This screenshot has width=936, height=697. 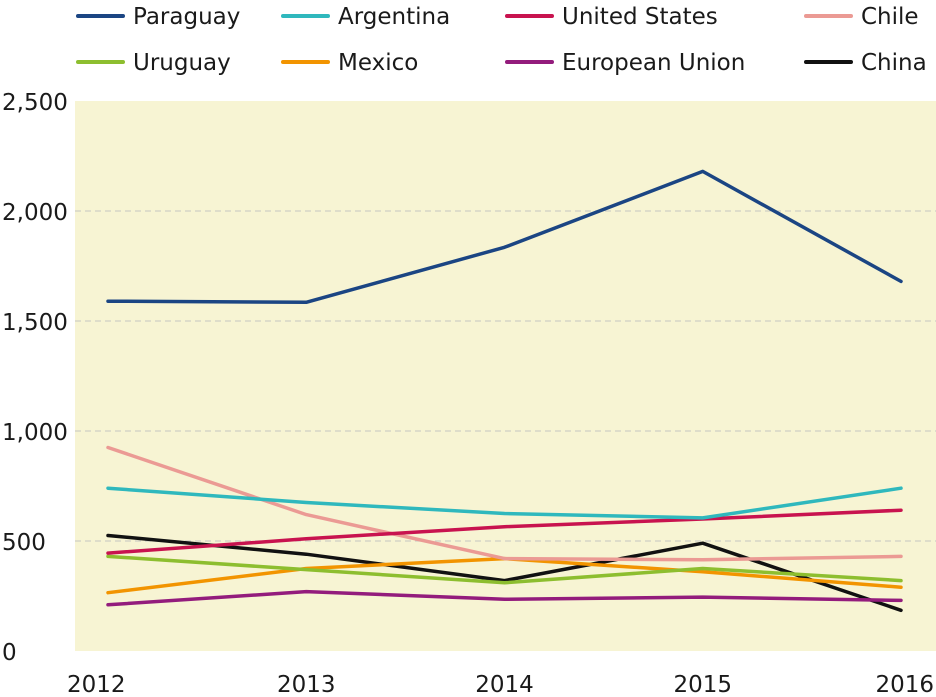 I want to click on legend-item: Uruguay, so click(x=153, y=63).